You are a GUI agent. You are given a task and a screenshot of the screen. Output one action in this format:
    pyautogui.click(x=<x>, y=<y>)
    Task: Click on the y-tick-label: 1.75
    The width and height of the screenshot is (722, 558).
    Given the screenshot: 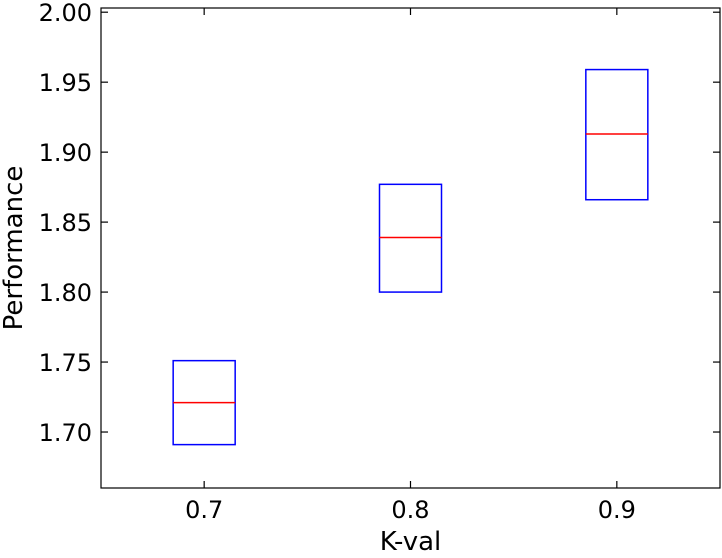 What is the action you would take?
    pyautogui.click(x=65, y=363)
    